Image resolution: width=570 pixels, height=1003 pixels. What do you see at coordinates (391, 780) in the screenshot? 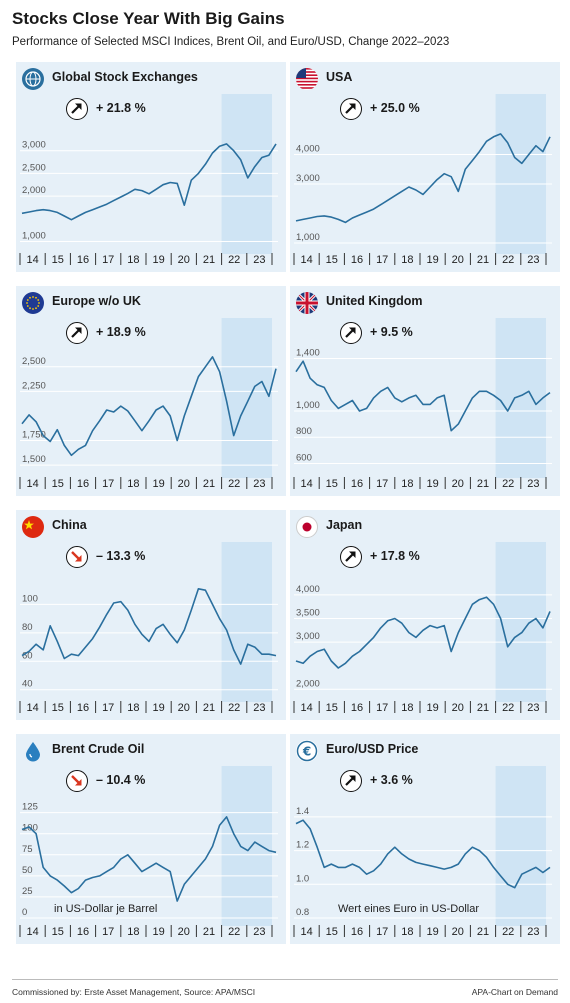
I see `change-value: + 3.6 %` at bounding box center [391, 780].